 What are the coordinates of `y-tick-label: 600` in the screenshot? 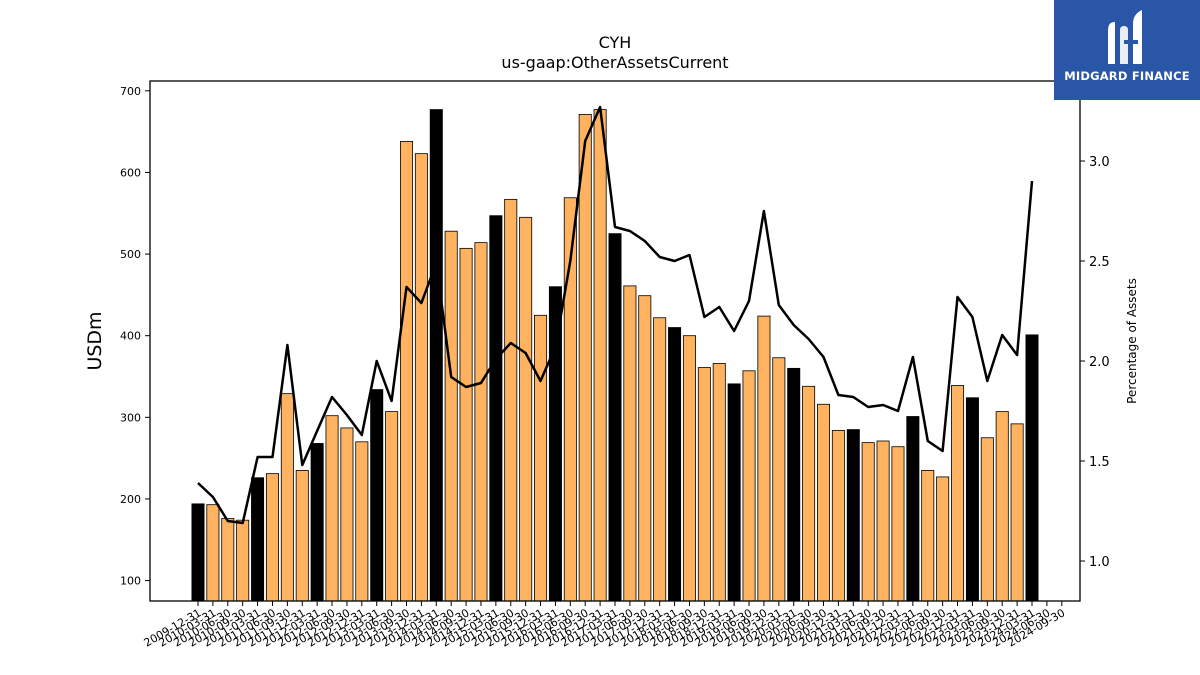 It's located at (130, 172).